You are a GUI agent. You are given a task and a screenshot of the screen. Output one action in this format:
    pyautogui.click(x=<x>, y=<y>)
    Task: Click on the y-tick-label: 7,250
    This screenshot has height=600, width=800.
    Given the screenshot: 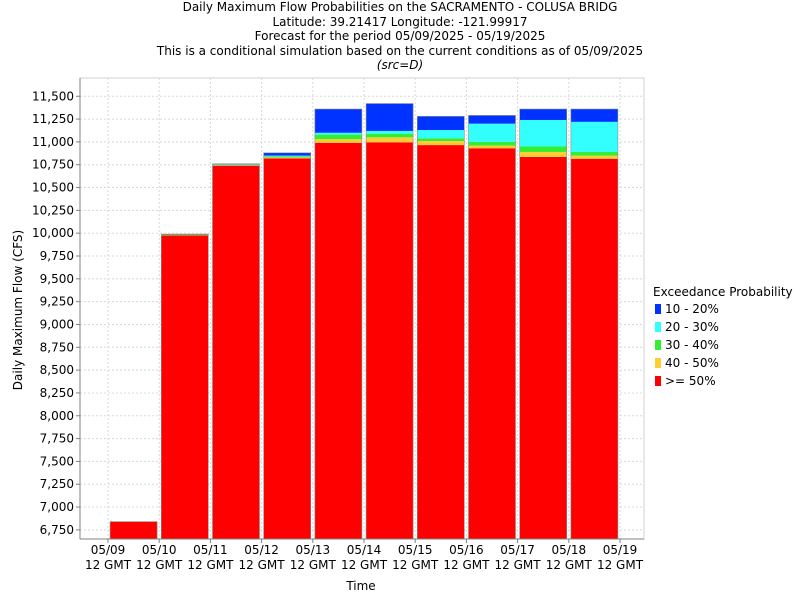 What is the action you would take?
    pyautogui.click(x=57, y=484)
    